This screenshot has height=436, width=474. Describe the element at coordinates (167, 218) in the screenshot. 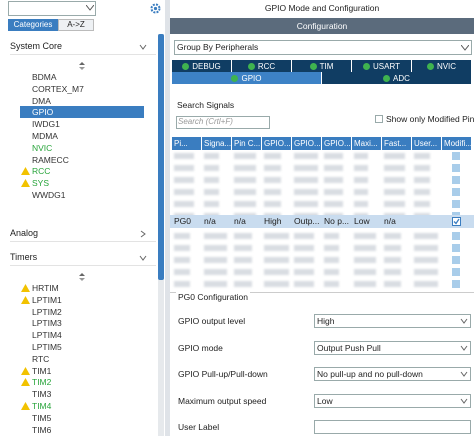

I see `splitter` at that location.